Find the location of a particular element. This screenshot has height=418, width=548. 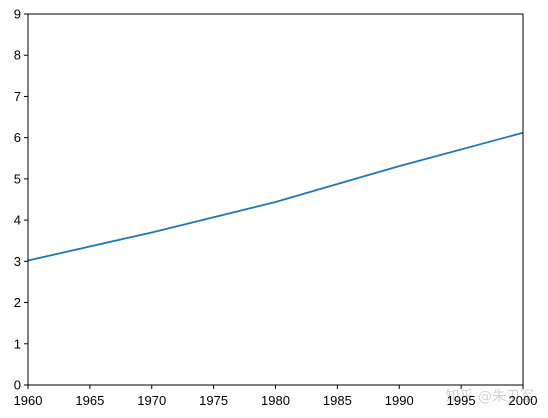

y-tick-label: 3 is located at coordinates (17, 261).